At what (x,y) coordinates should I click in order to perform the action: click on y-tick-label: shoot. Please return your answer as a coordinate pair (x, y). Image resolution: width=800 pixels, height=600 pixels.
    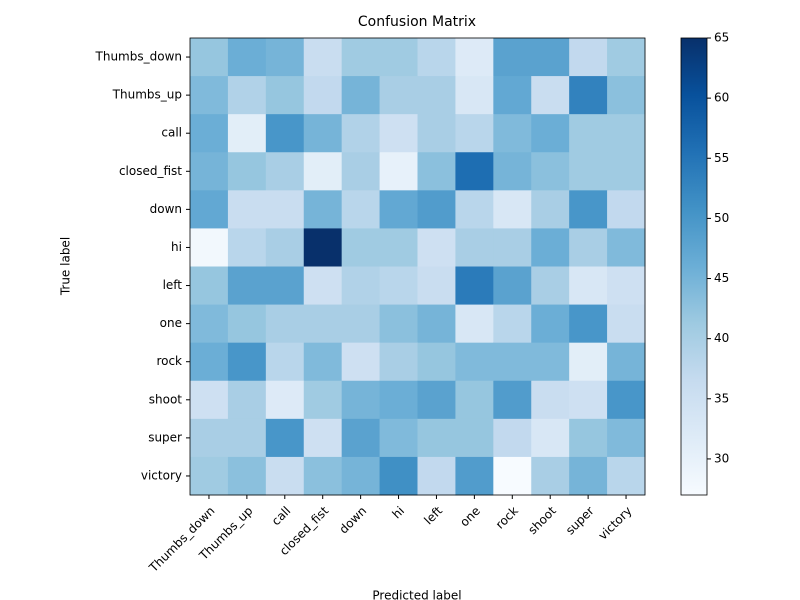
    Looking at the image, I should click on (166, 399).